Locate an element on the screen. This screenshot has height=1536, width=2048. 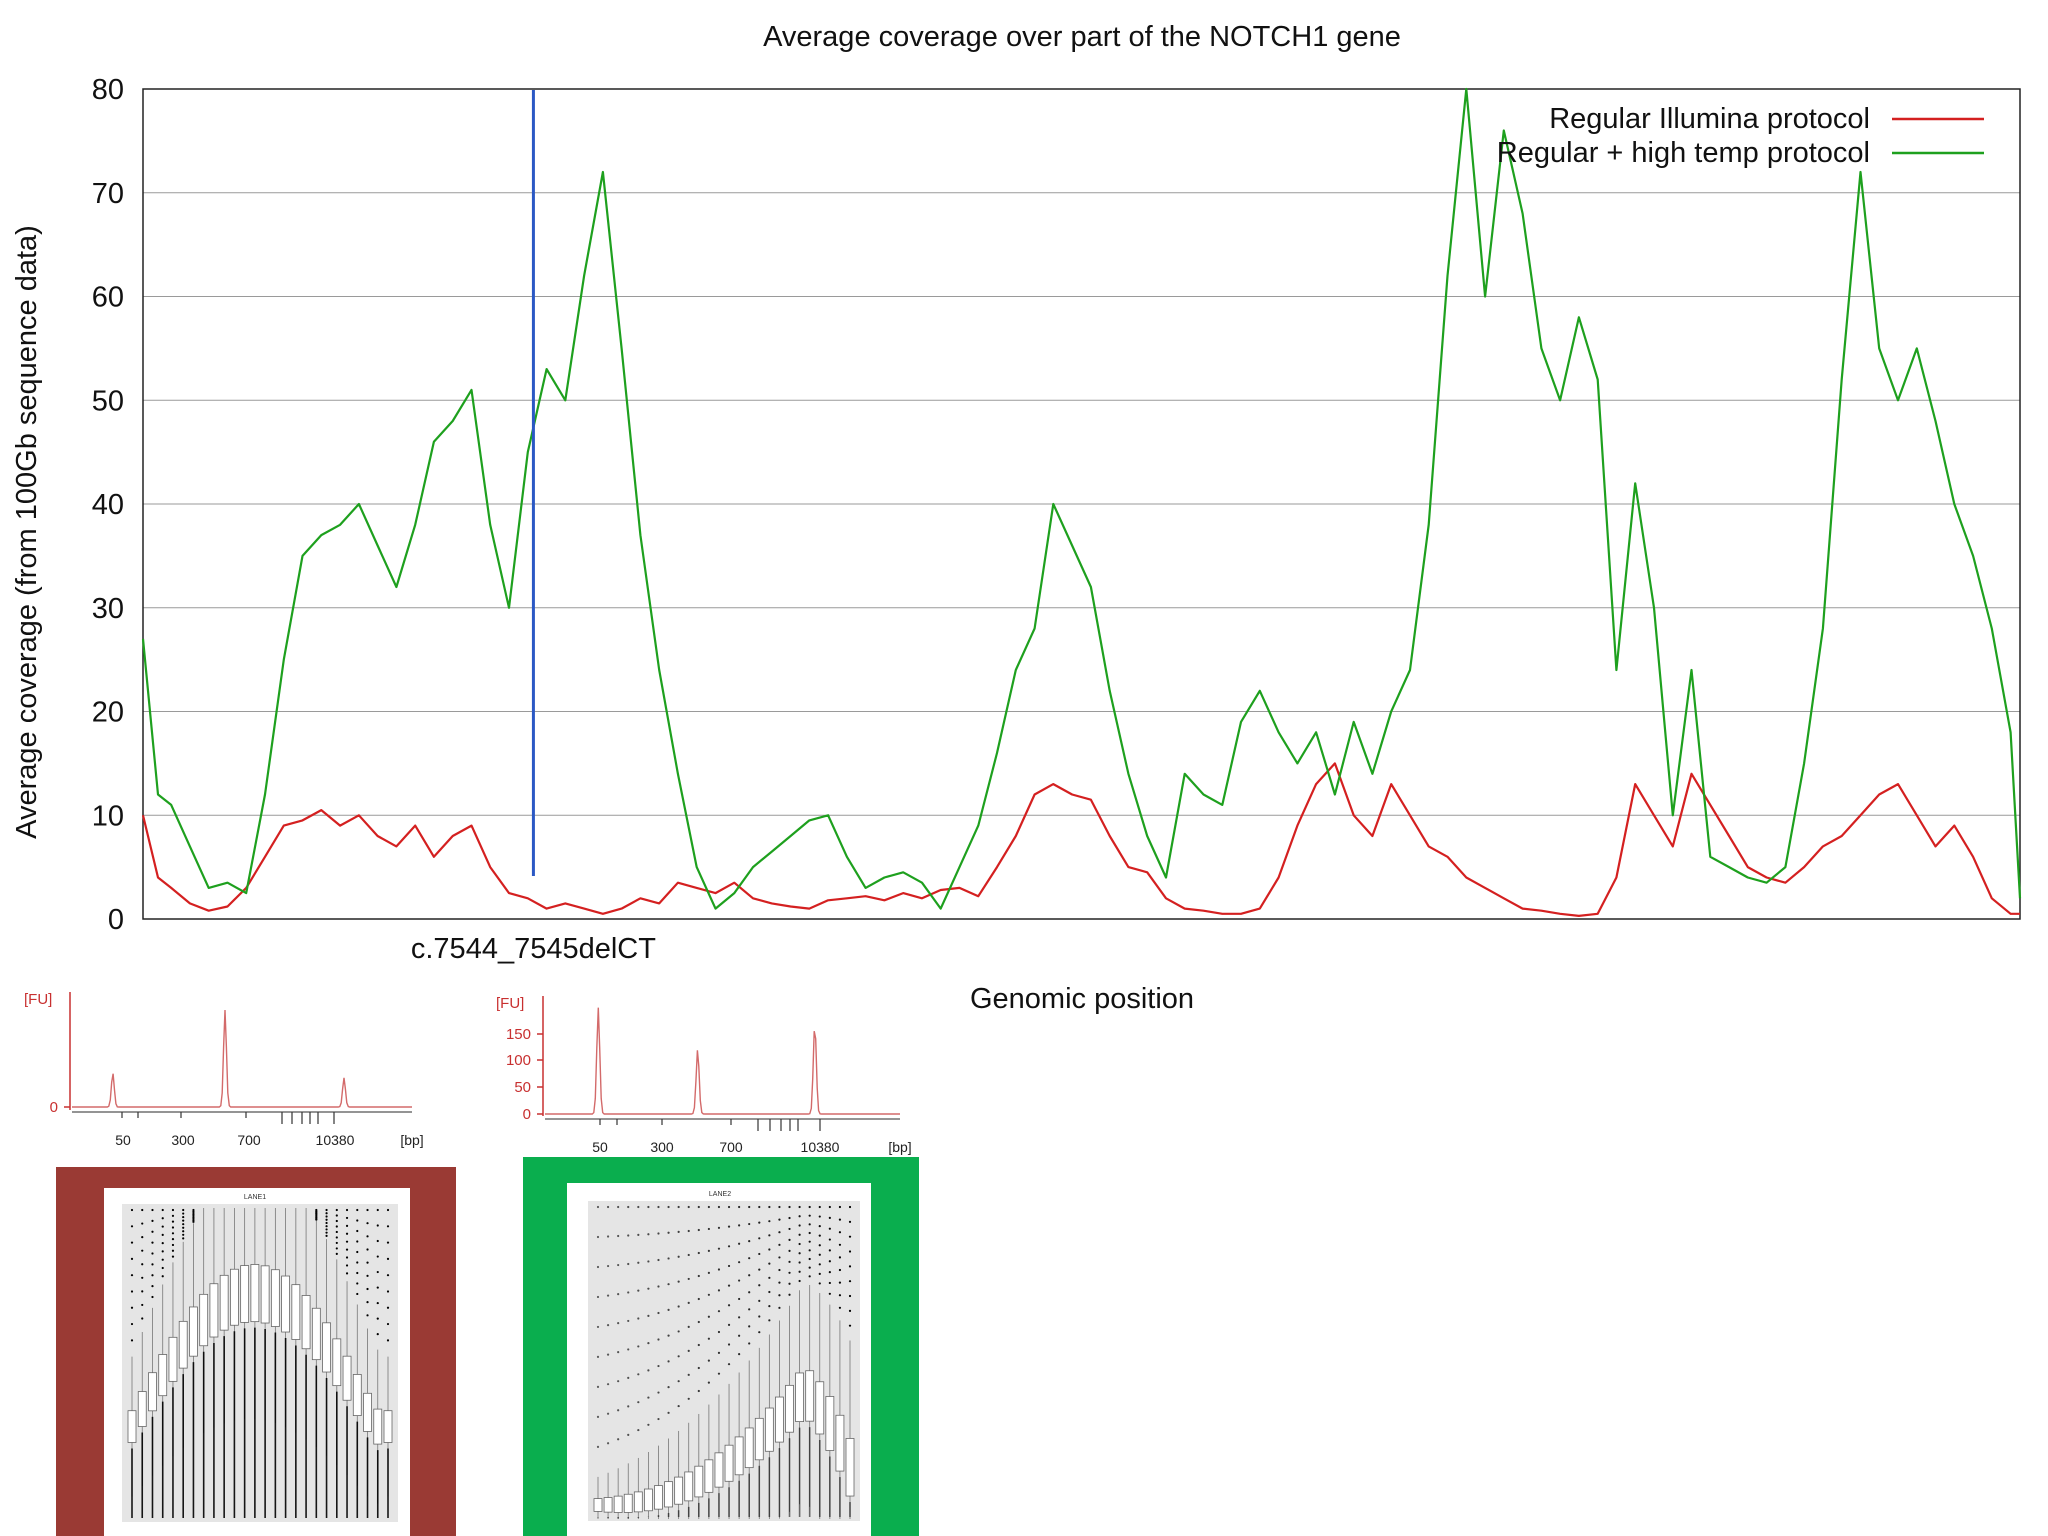
mini2-y-tick-label-2: 50 is located at coordinates (522, 1087).